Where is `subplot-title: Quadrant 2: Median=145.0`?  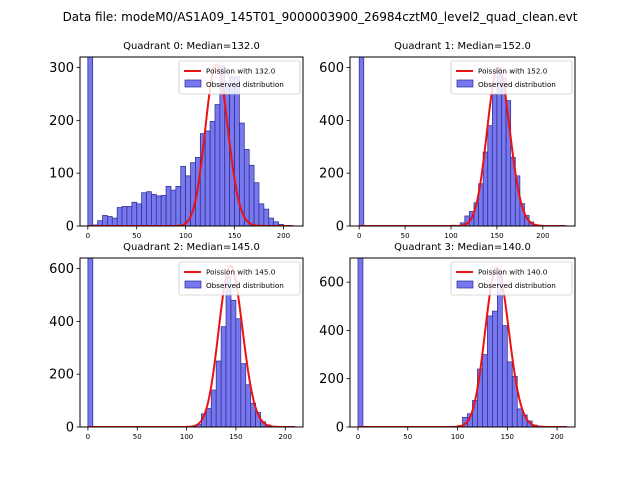
subplot-title: Quadrant 2: Median=145.0 is located at coordinates (191, 247).